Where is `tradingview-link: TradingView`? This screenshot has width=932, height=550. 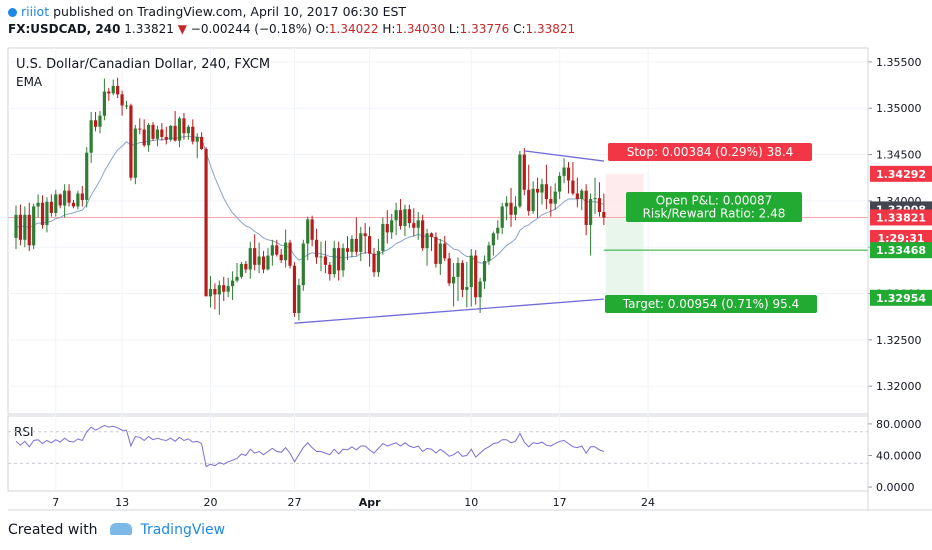 tradingview-link: TradingView is located at coordinates (183, 530).